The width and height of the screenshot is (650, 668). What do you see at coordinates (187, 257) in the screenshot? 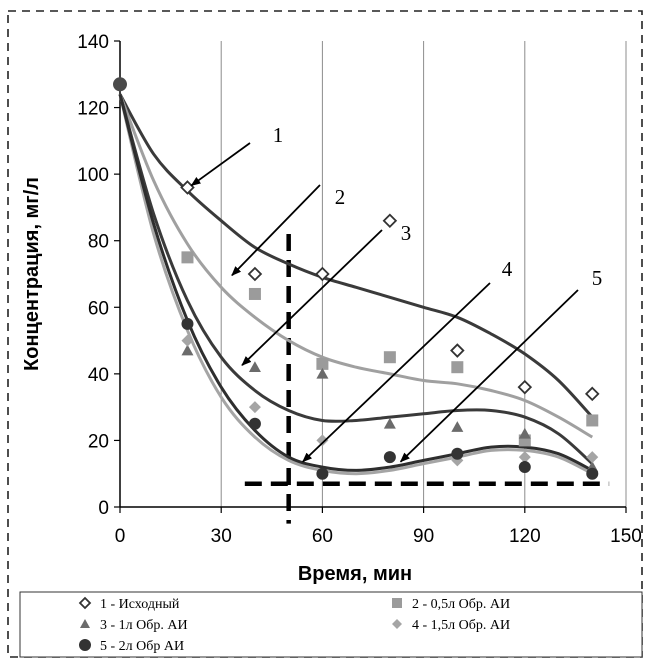
I see `point-series-2-x20` at bounding box center [187, 257].